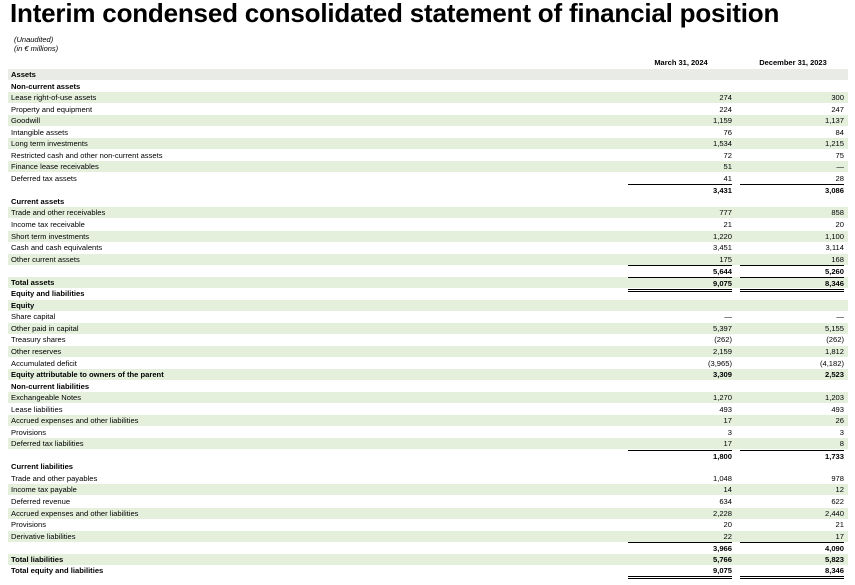  I want to click on table-row: Current assets, so click(428, 201).